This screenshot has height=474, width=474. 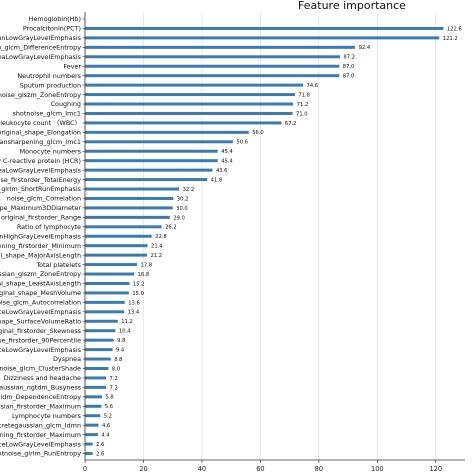 I want to click on value-label-27: 16.8, so click(x=144, y=275).